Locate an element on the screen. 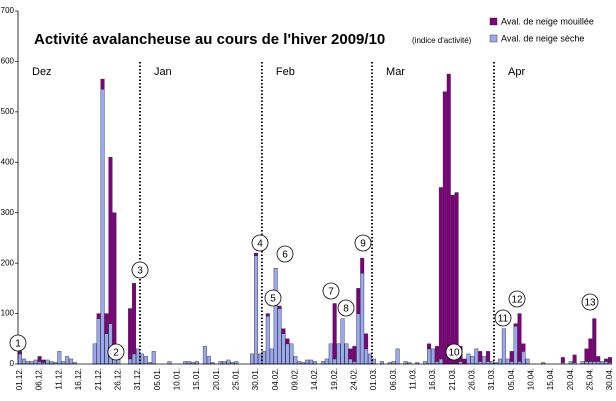 This screenshot has width=616, height=401. month-label: Dez is located at coordinates (42, 72).